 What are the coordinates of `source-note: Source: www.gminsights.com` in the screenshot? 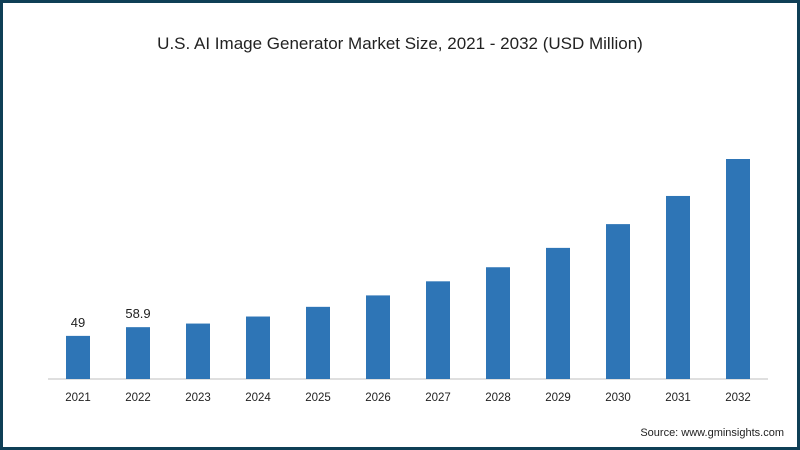 It's located at (712, 433).